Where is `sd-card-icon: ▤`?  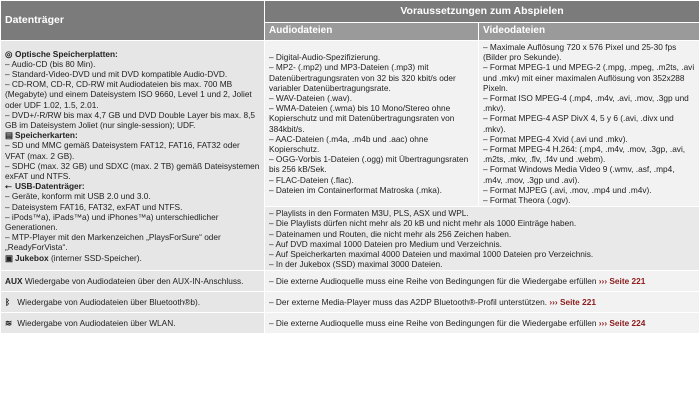 sd-card-icon: ▤ is located at coordinates (9, 135).